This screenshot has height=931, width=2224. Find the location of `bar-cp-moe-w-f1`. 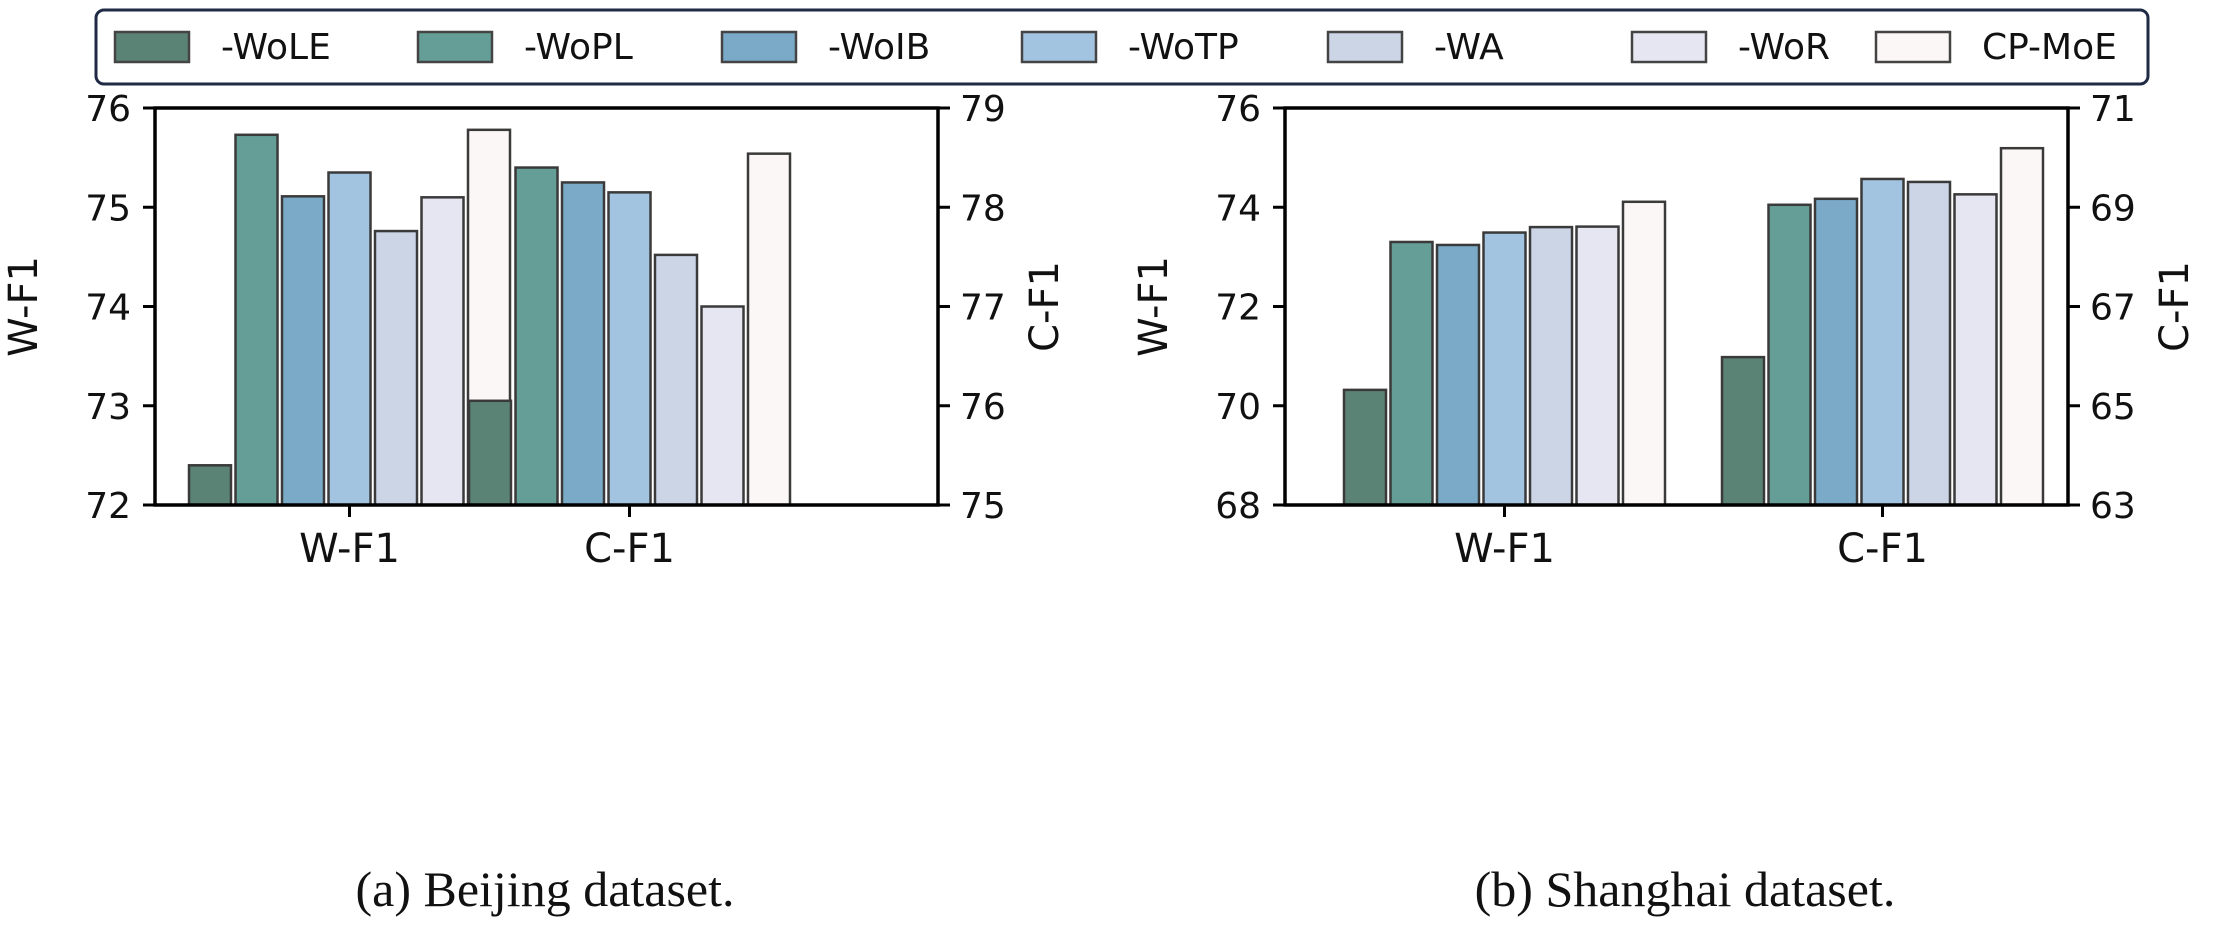

bar-cp-moe-w-f1 is located at coordinates (1644, 353).